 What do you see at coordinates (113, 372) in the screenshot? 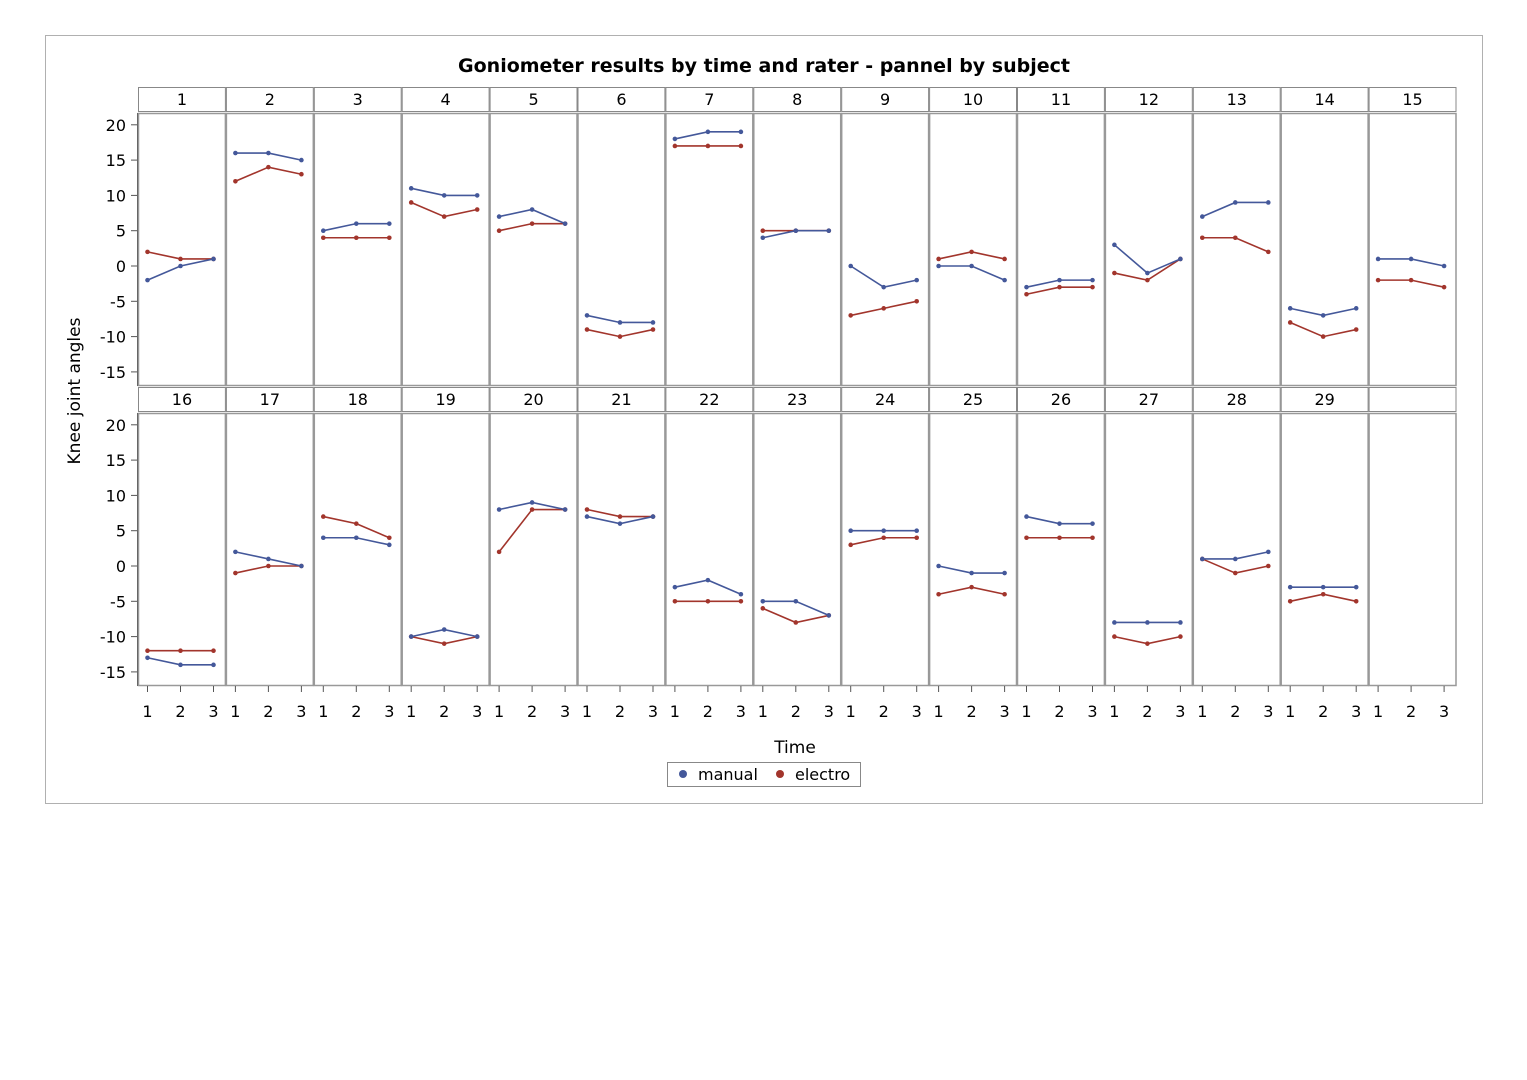
I see `y-tick-label: -15` at bounding box center [113, 372].